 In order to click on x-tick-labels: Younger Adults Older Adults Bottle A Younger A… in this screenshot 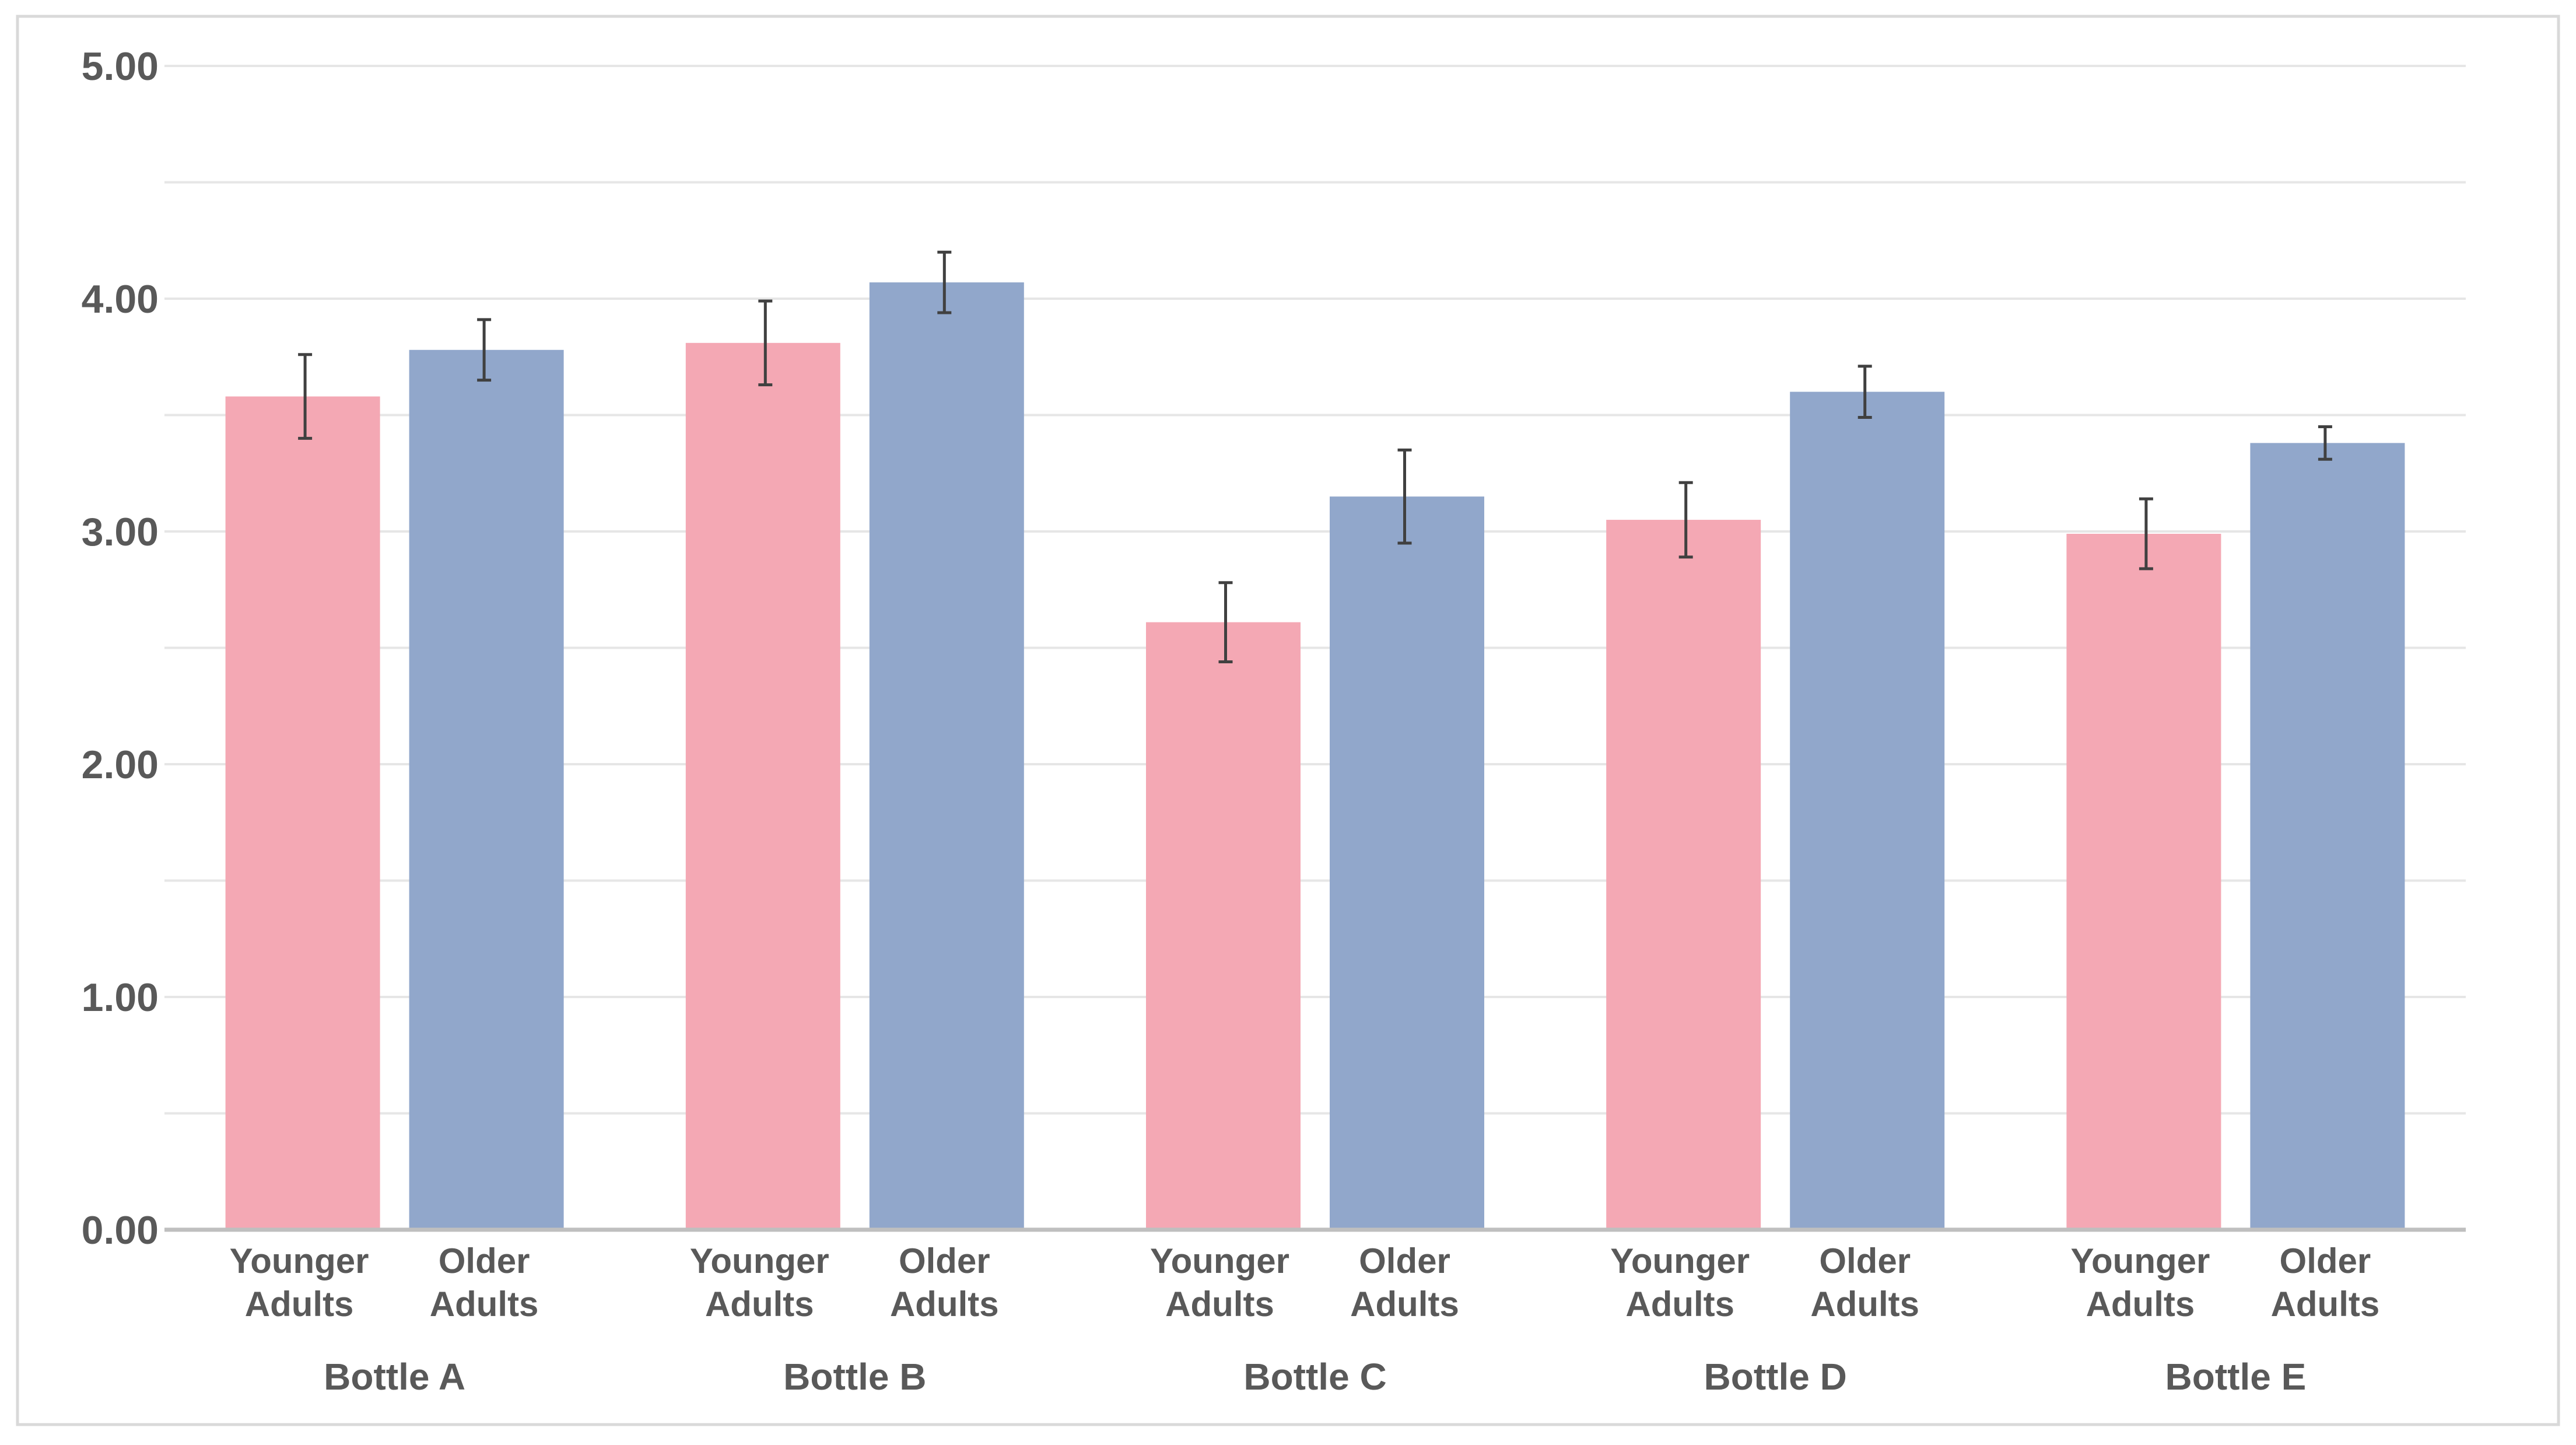, I will do `click(1305, 1319)`.